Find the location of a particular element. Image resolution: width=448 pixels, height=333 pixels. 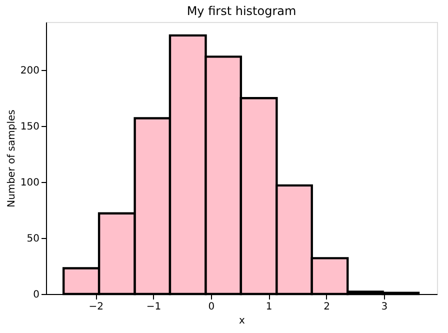

y-tick-label: 200 is located at coordinates (30, 71).